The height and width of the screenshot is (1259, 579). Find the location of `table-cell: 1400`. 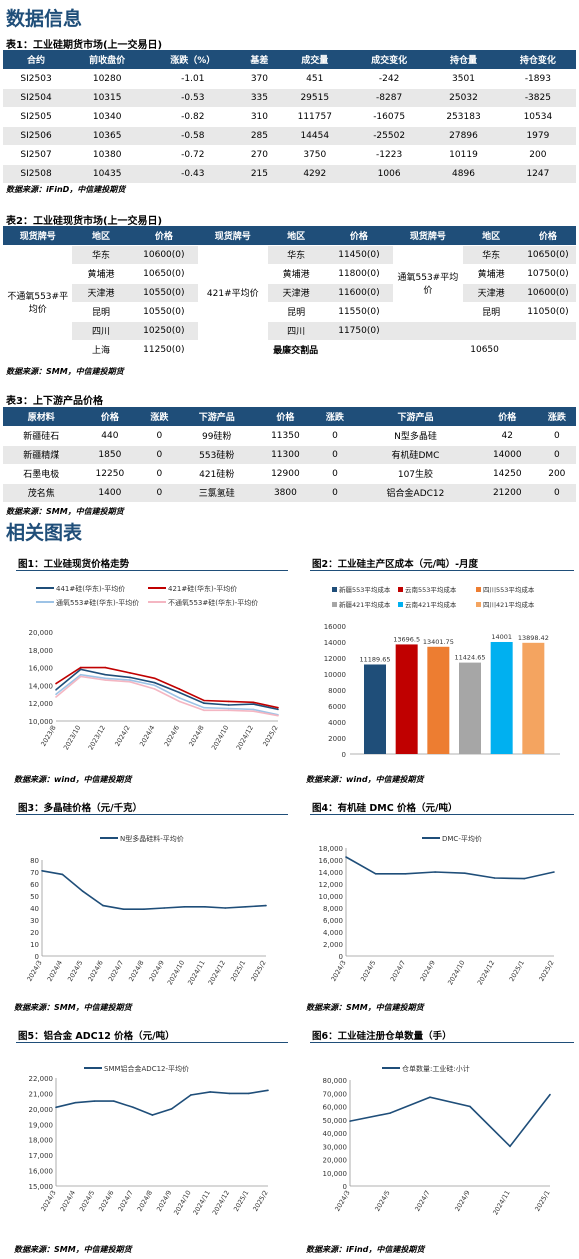

table-cell: 1400 is located at coordinates (110, 493).